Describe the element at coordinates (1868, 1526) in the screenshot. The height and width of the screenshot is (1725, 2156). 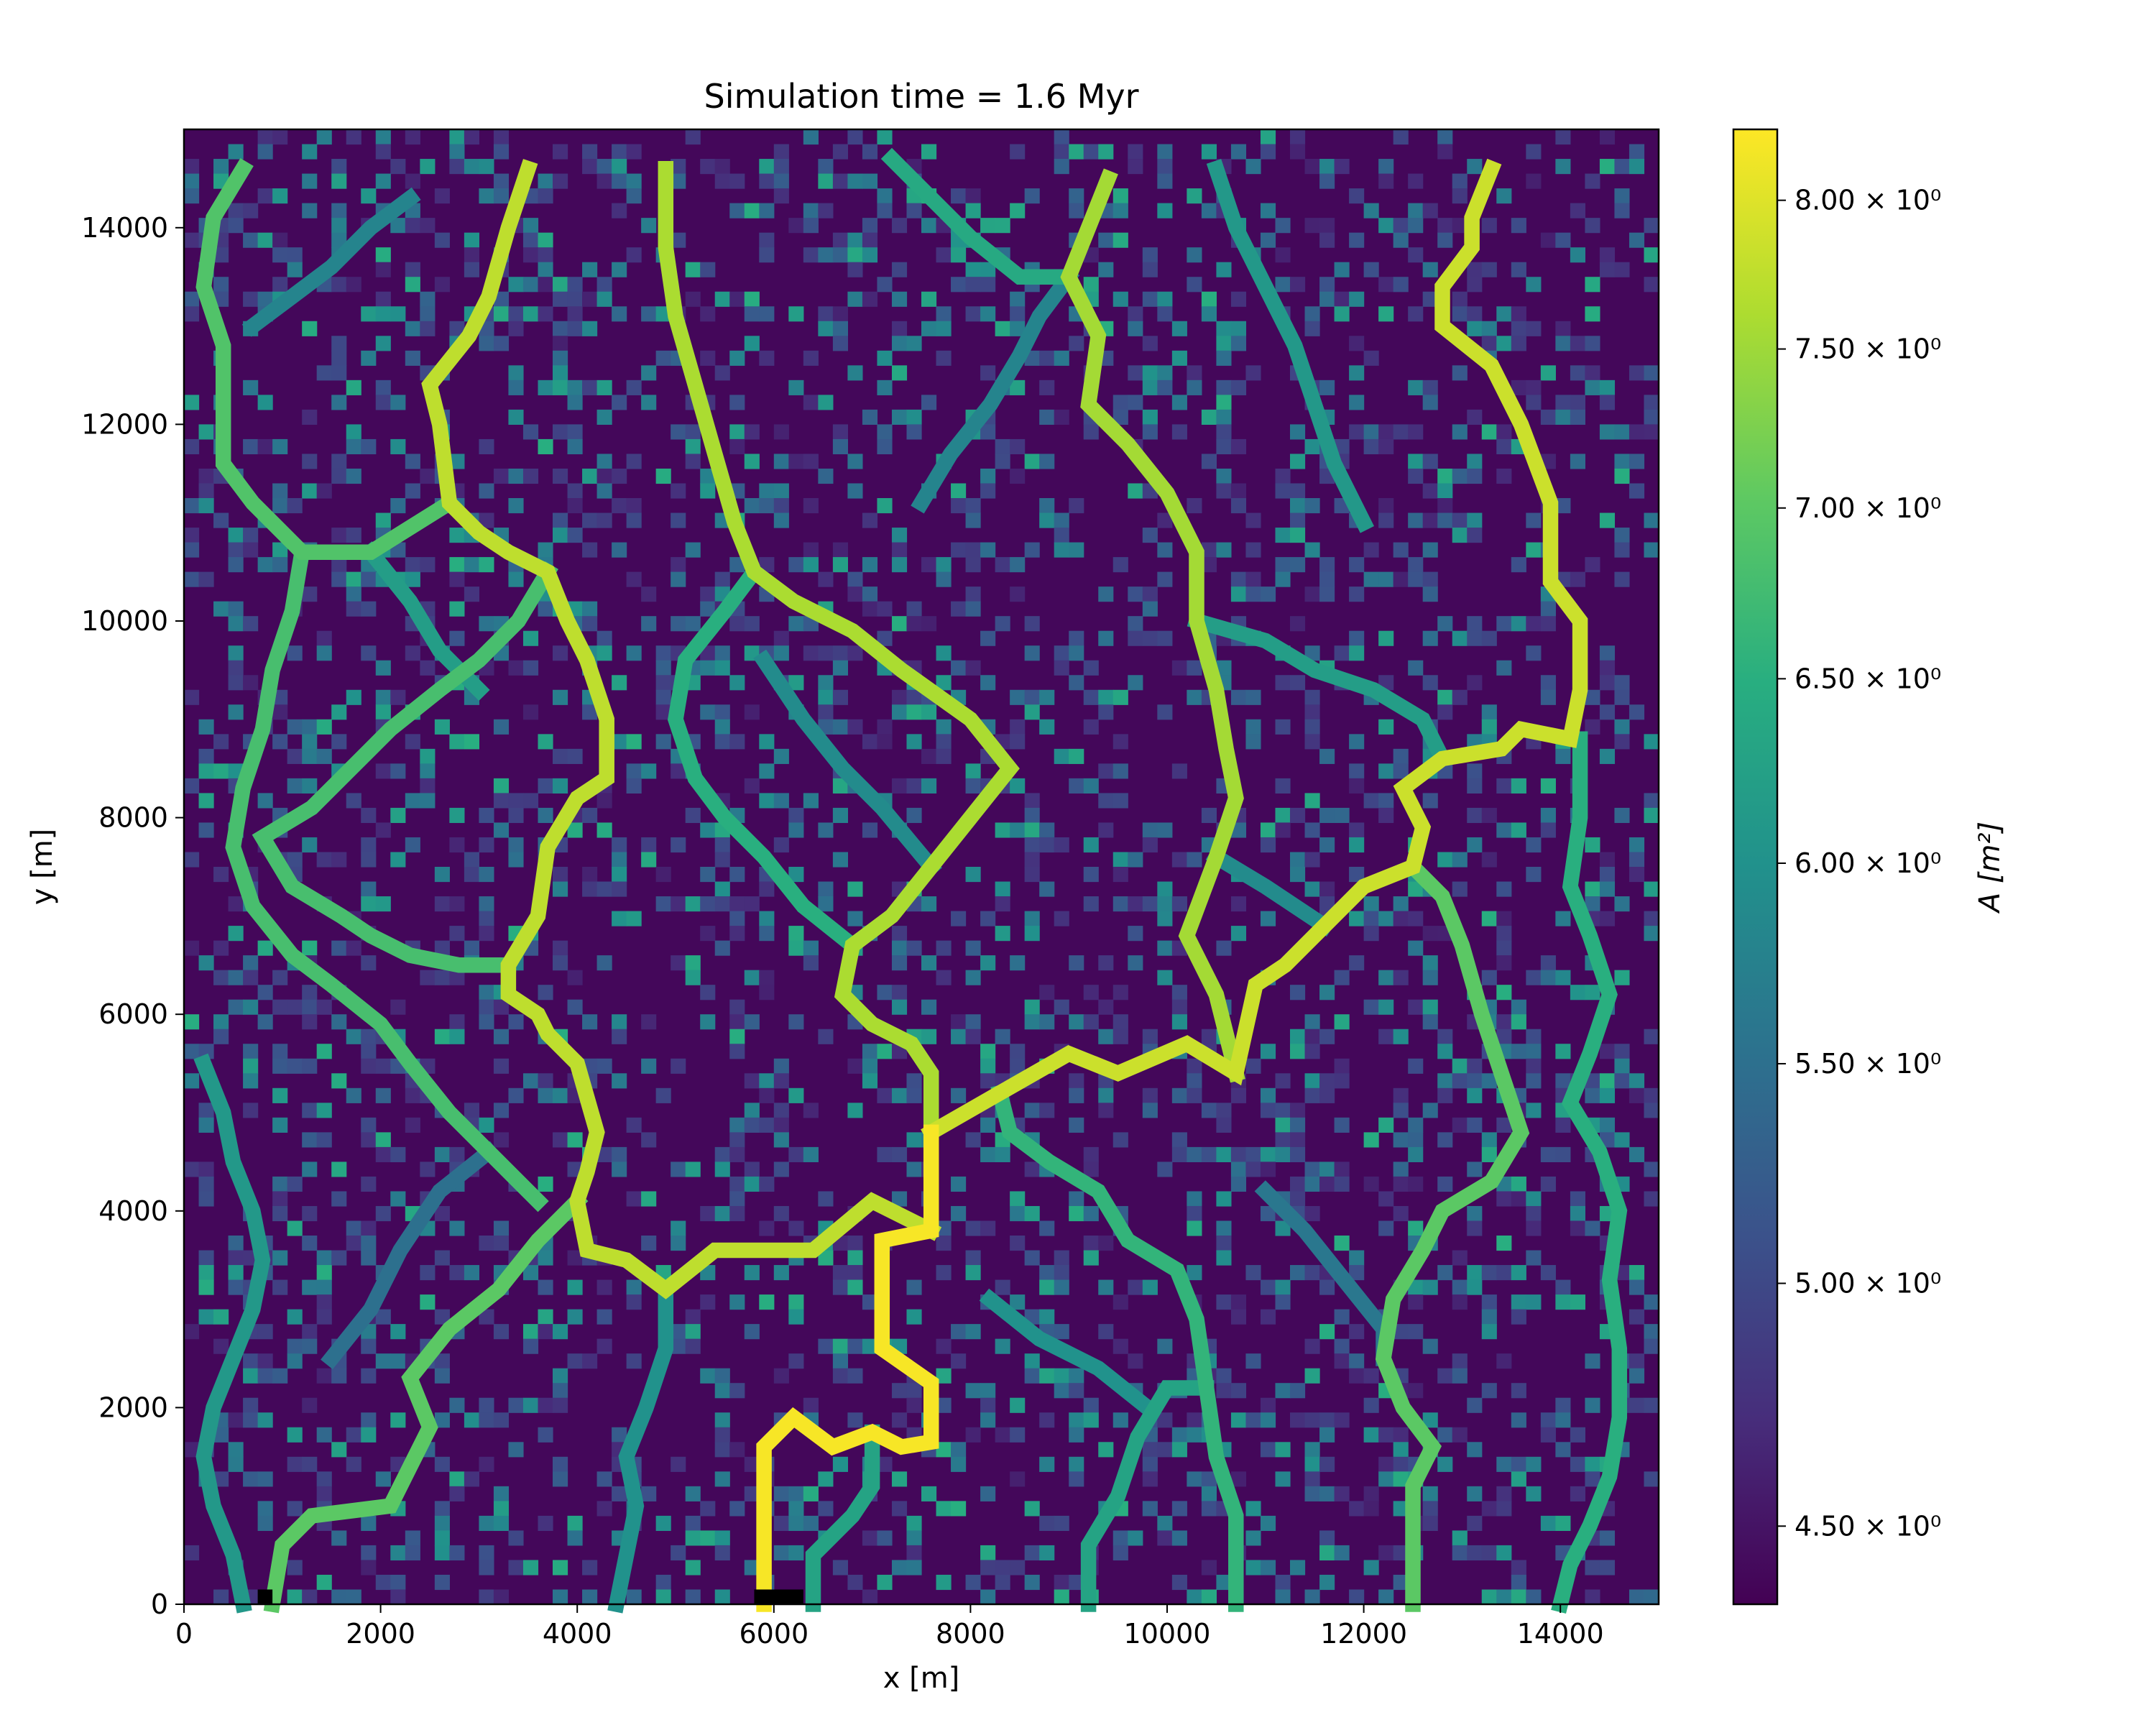
I see `colorbar-tick-label: 4.50 × 10⁰` at that location.